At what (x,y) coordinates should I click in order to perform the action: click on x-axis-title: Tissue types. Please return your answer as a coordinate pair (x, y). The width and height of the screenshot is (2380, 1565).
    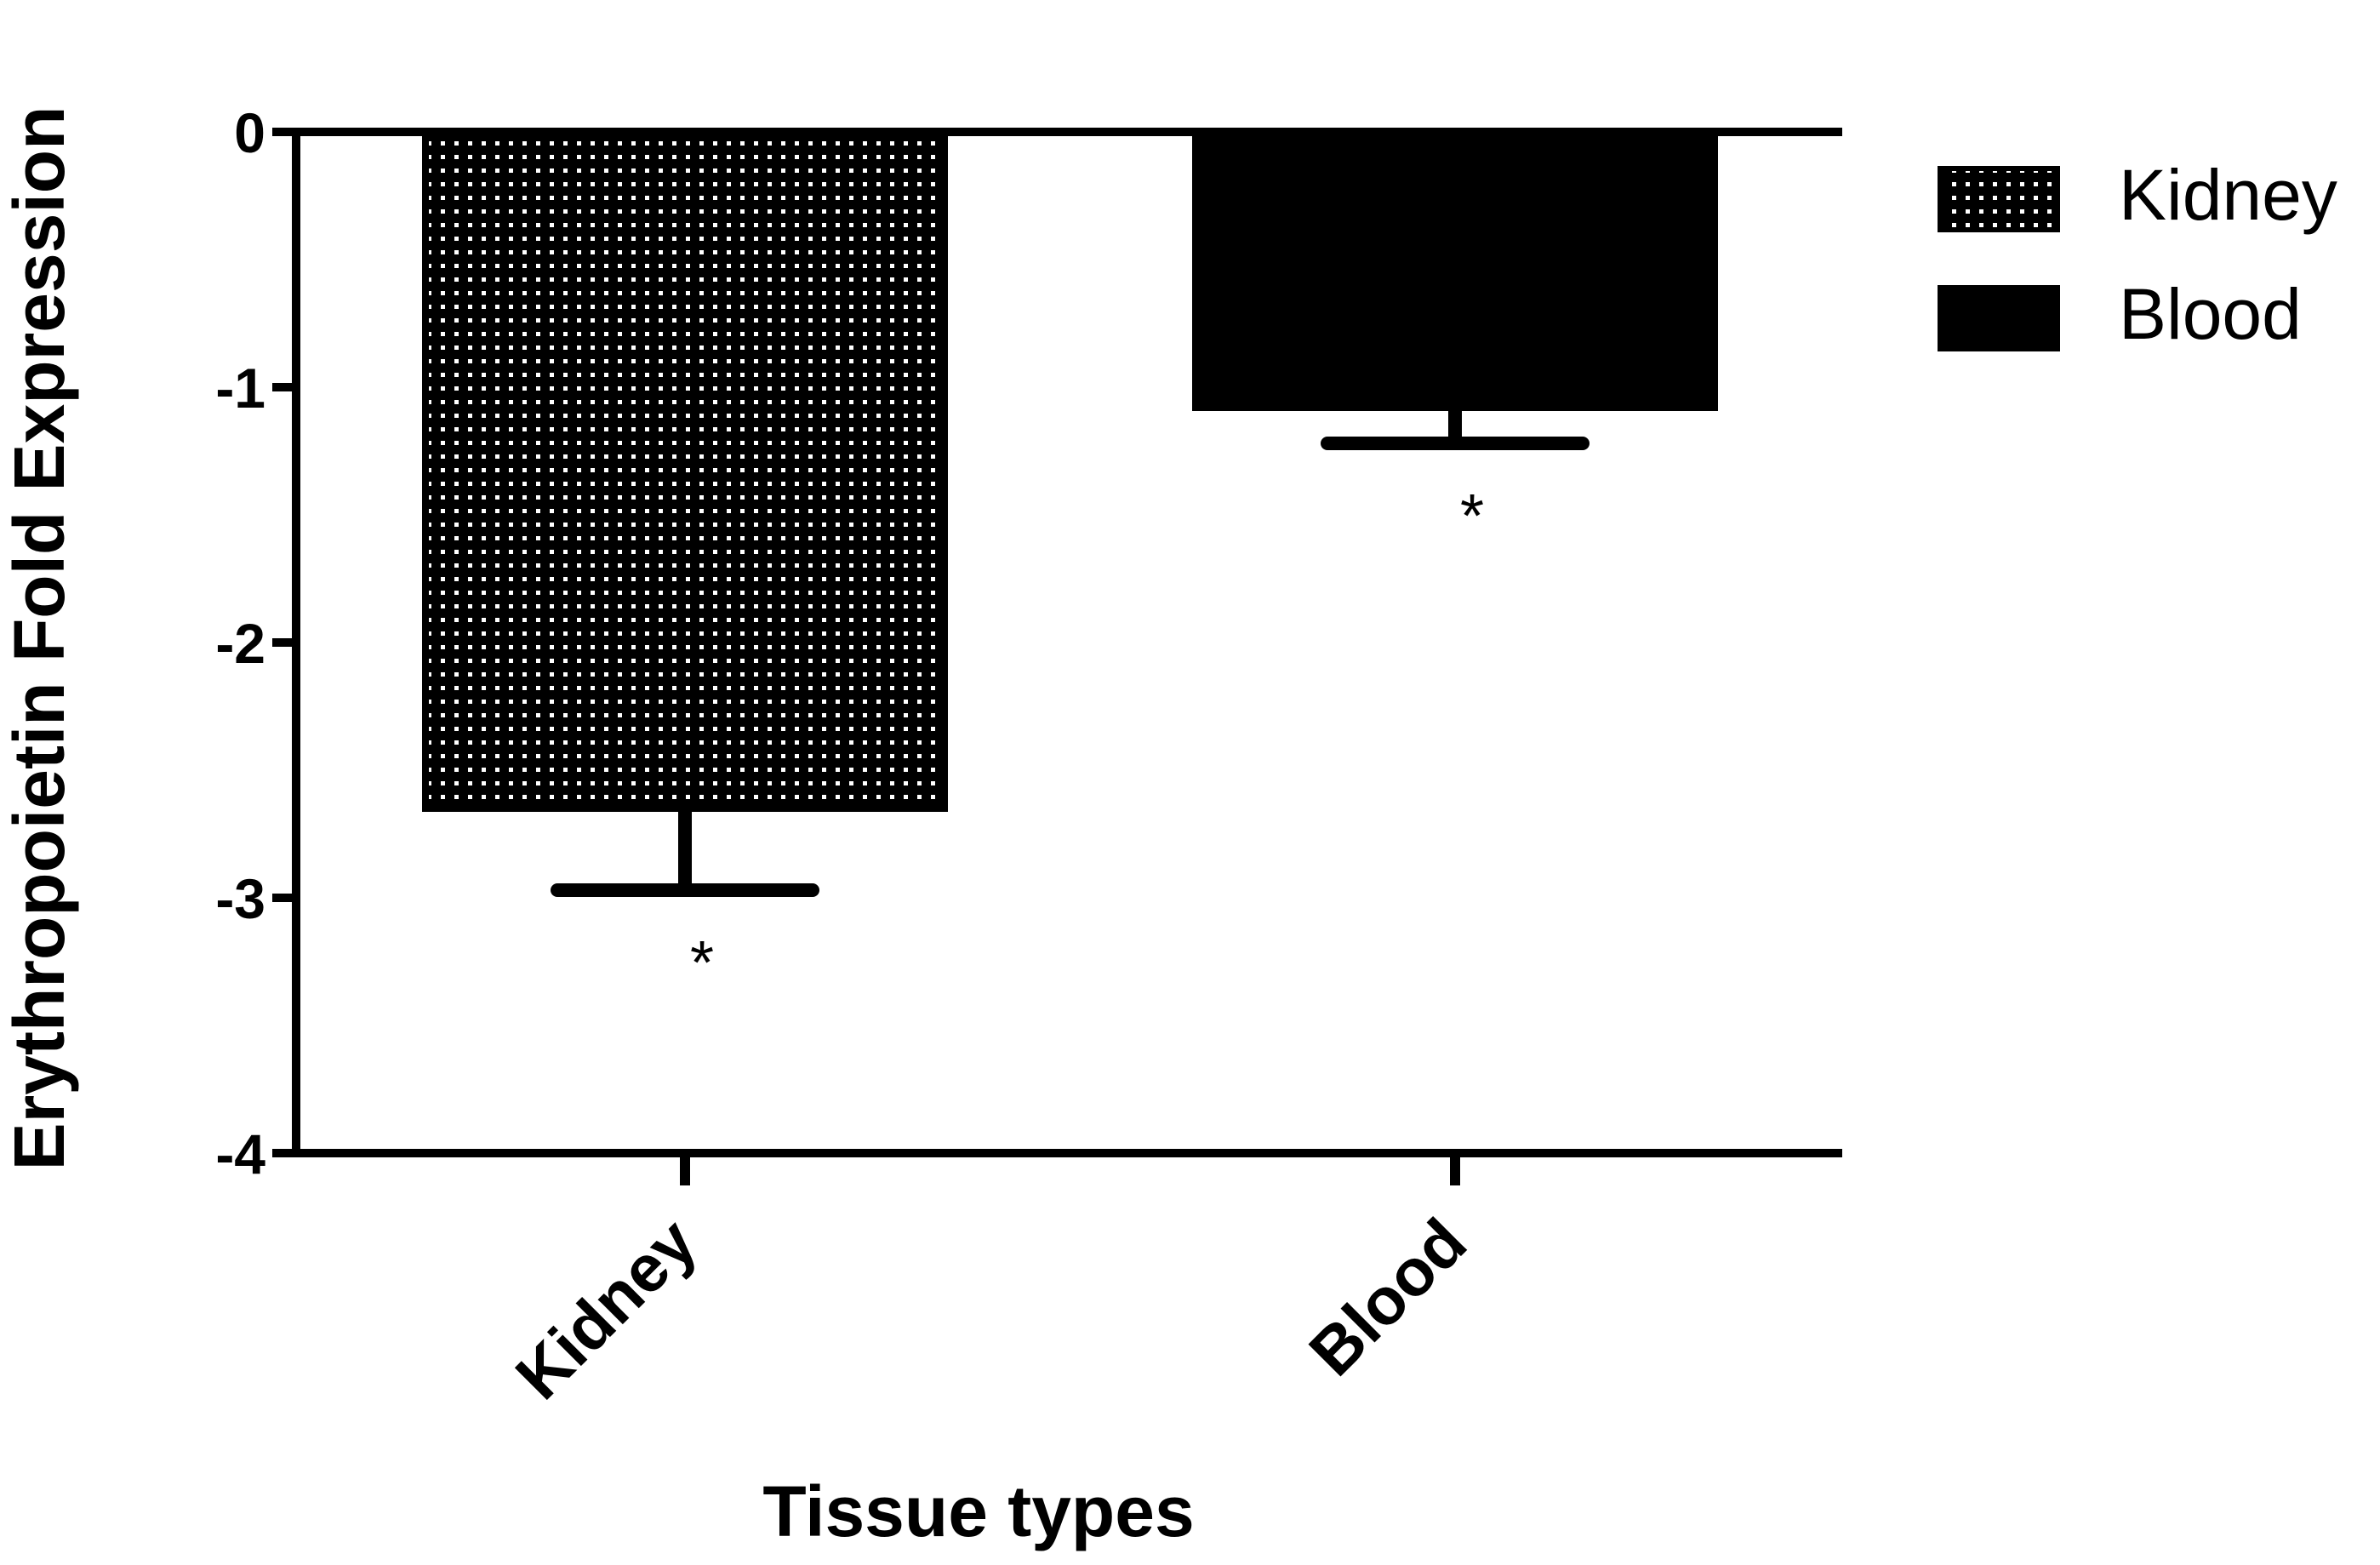
    Looking at the image, I should click on (978, 1511).